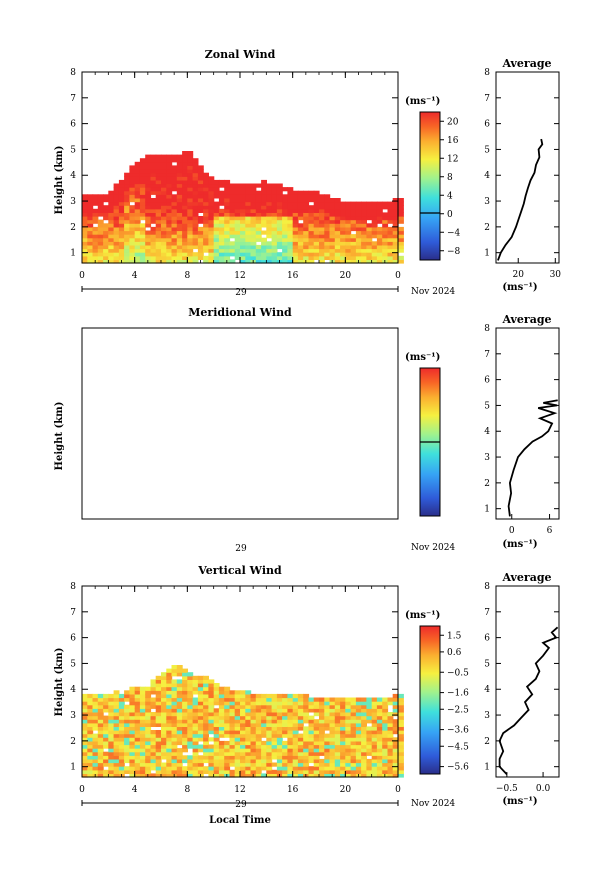 The height and width of the screenshot is (873, 610). Describe the element at coordinates (454, 233) in the screenshot. I see `colorbar-tick-label: −4` at that location.